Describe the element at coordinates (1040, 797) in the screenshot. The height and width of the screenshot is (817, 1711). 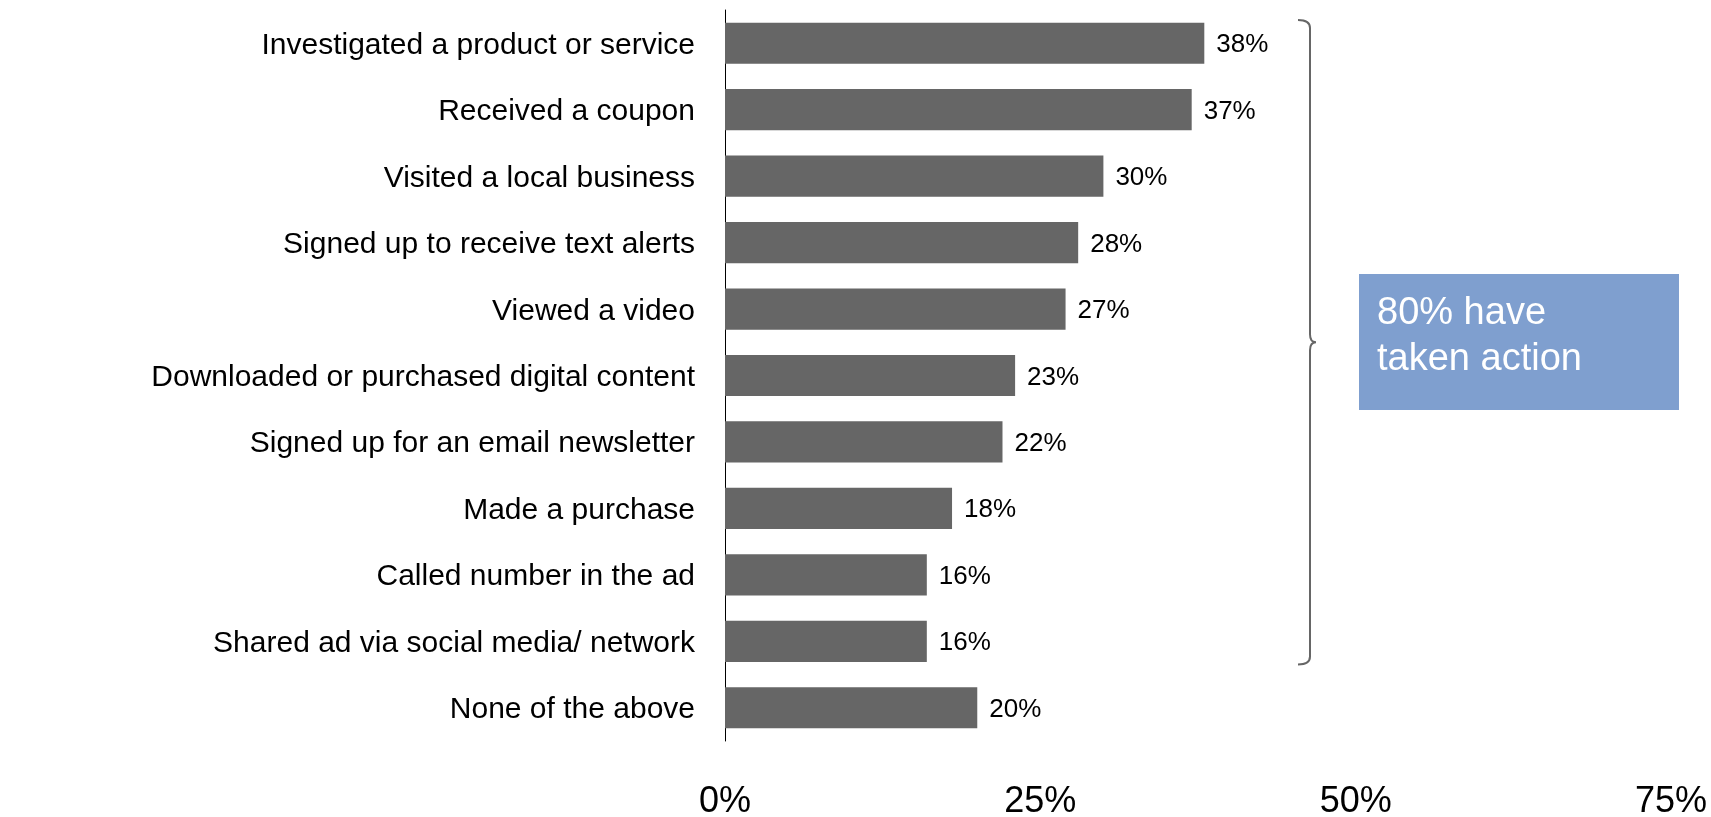
I see `x-tick-label: 25%` at that location.